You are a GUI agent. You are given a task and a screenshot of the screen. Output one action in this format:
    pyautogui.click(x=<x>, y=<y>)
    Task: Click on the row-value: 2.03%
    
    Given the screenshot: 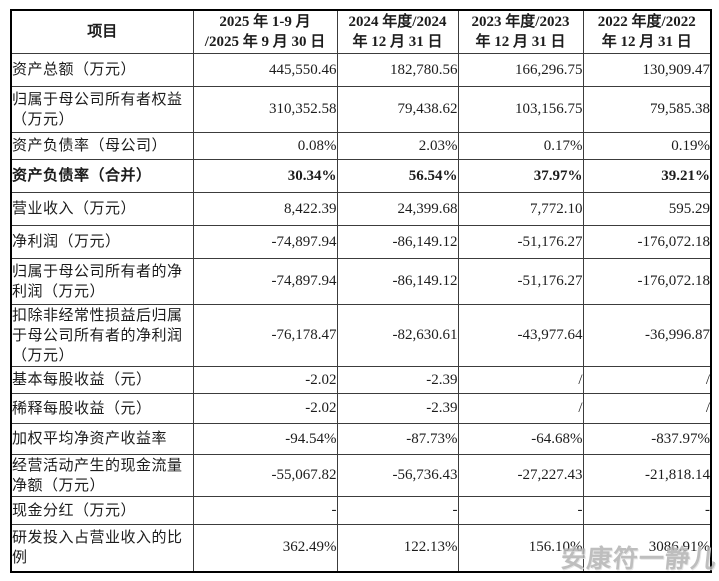 What is the action you would take?
    pyautogui.click(x=397, y=146)
    